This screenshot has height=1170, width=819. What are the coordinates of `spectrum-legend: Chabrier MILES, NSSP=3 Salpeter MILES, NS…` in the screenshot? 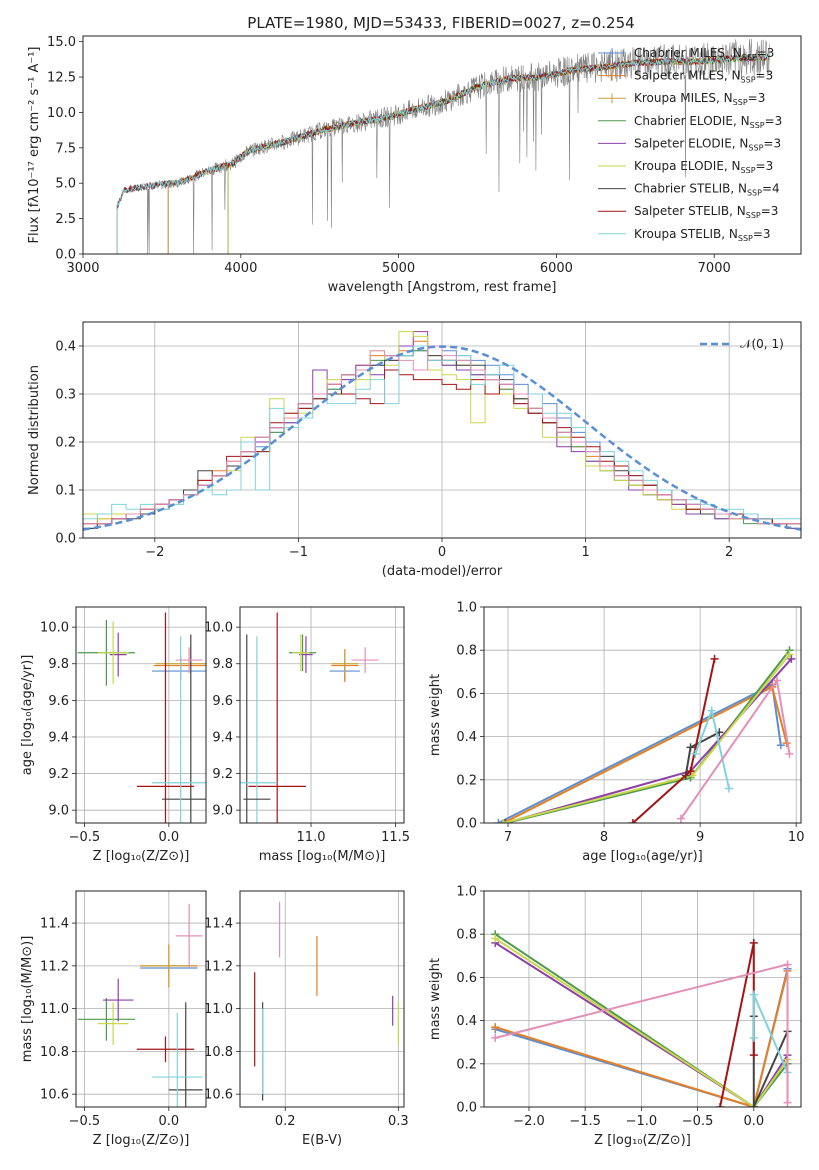 It's located at (690, 144).